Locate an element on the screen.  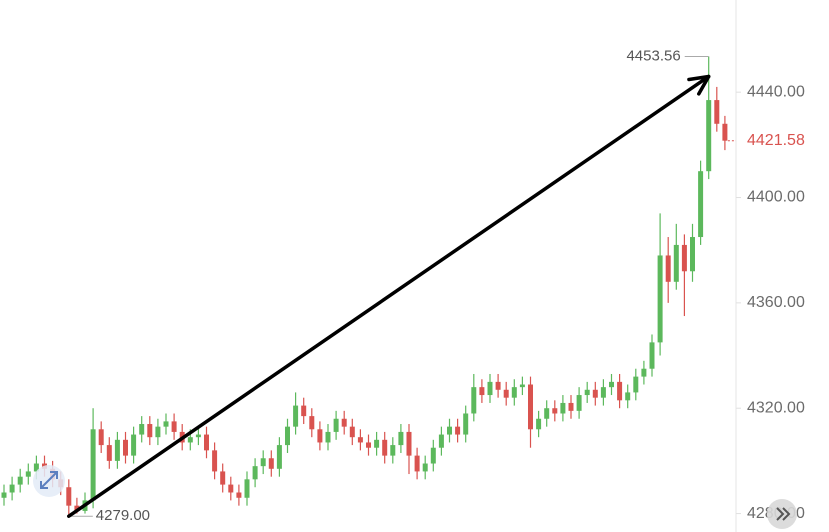
last-price-badge is located at coordinates (784, 140).